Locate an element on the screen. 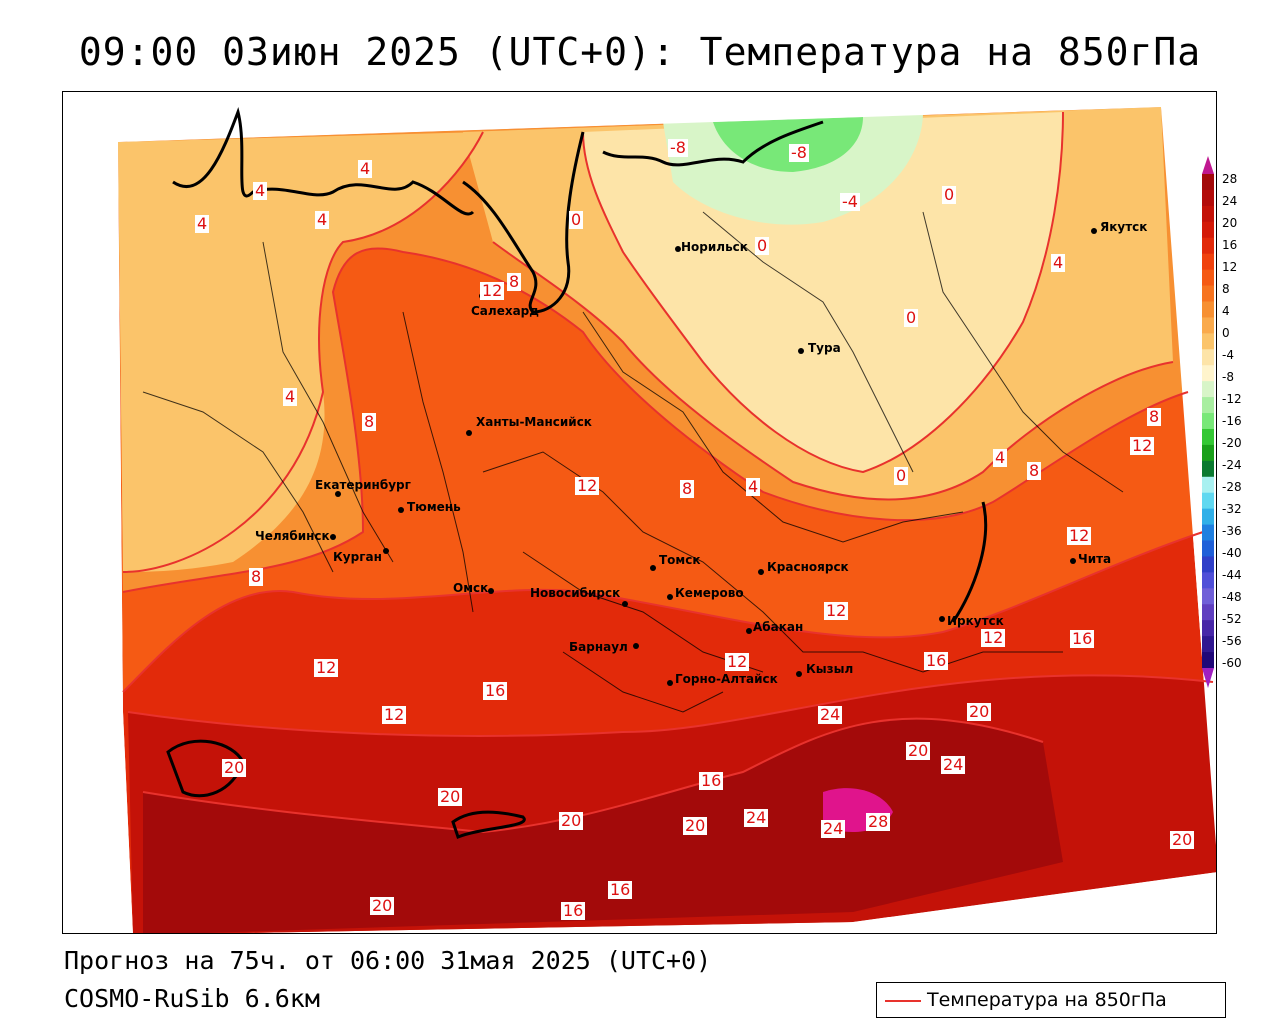 The width and height of the screenshot is (1280, 1024). scale-tick: 12 is located at coordinates (1230, 267).